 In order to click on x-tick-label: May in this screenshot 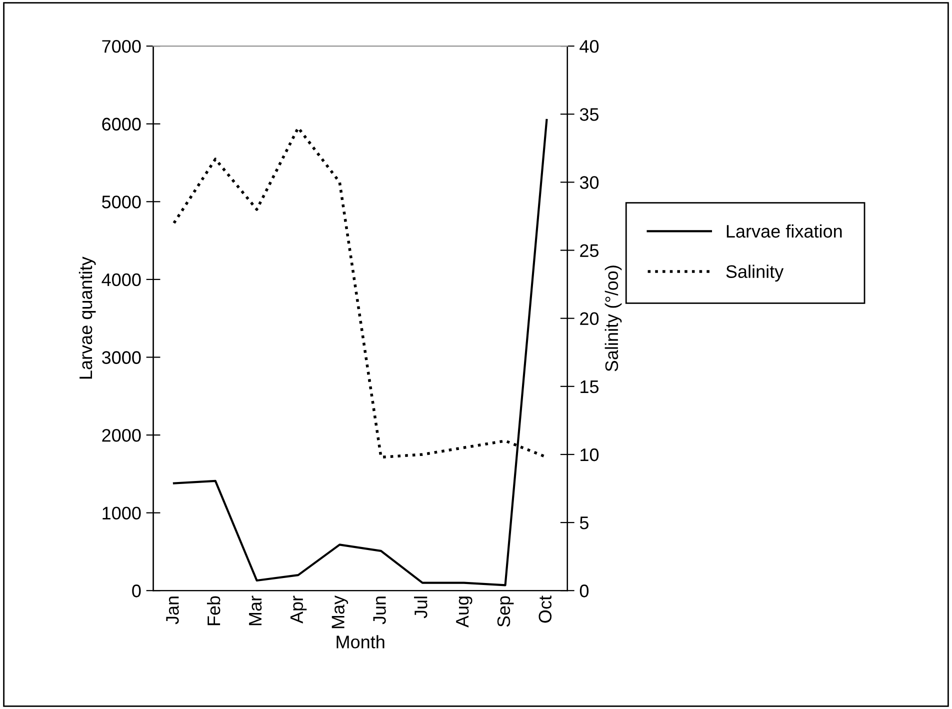, I will do `click(340, 611)`.